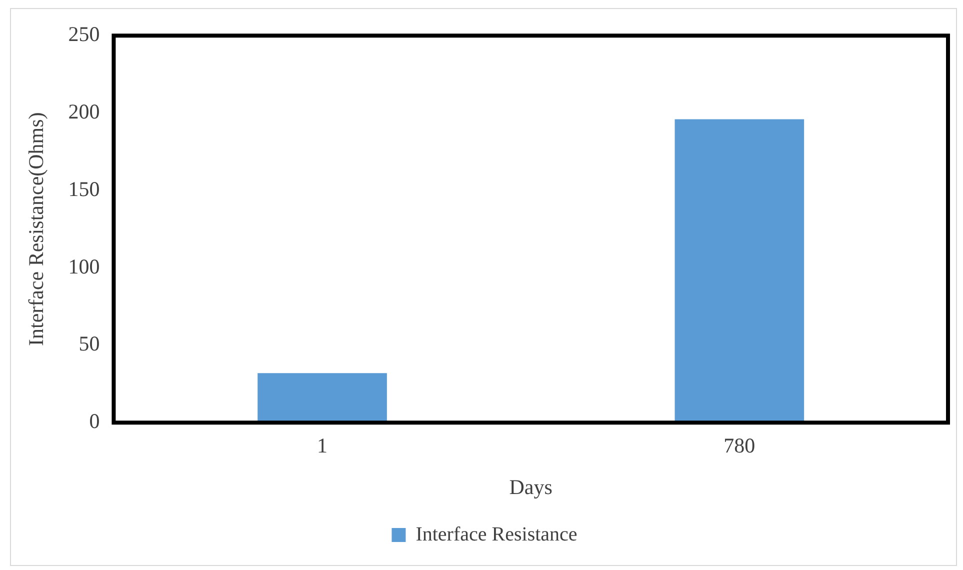 This screenshot has height=570, width=963. What do you see at coordinates (36, 229) in the screenshot?
I see `y-axis-title: Interface Resistance(Ohms)` at bounding box center [36, 229].